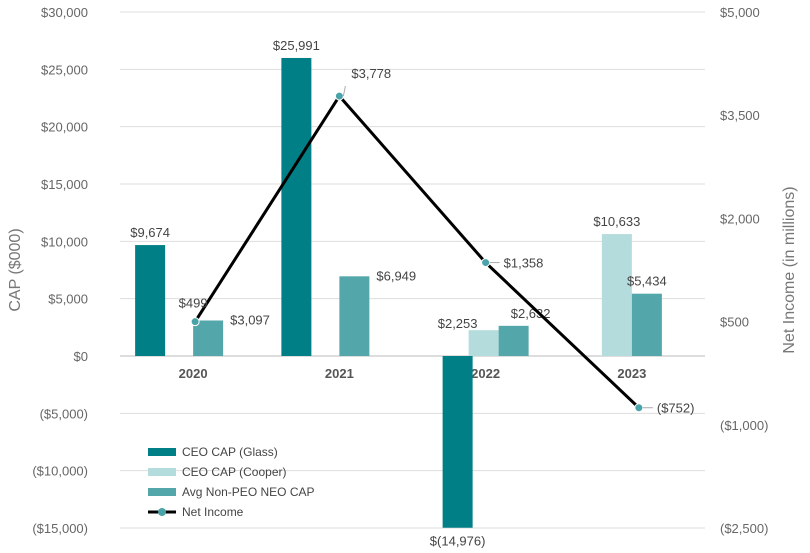 The width and height of the screenshot is (810, 553). What do you see at coordinates (193, 373) in the screenshot?
I see `x-category-label: 2020` at bounding box center [193, 373].